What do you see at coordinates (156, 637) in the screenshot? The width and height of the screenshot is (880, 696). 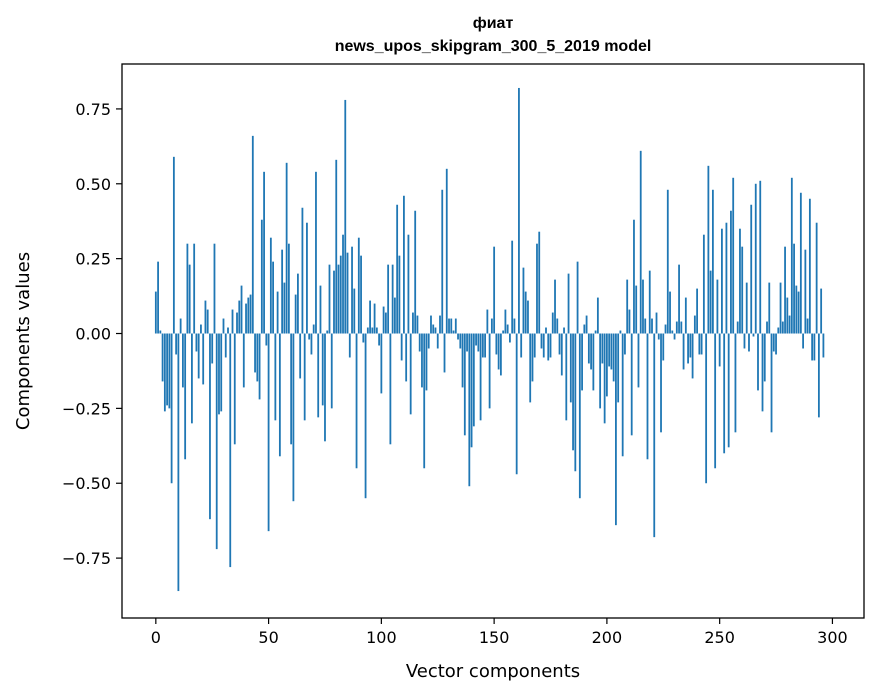 I see `x-tick-label: 0` at bounding box center [156, 637].